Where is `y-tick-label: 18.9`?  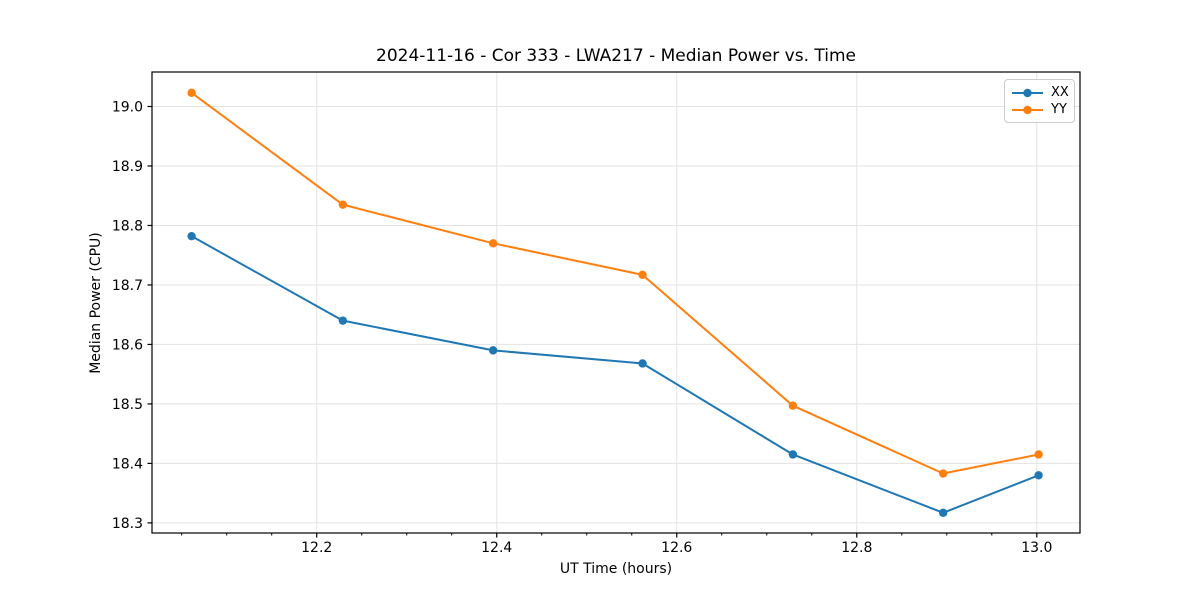 y-tick-label: 18.9 is located at coordinates (127, 167).